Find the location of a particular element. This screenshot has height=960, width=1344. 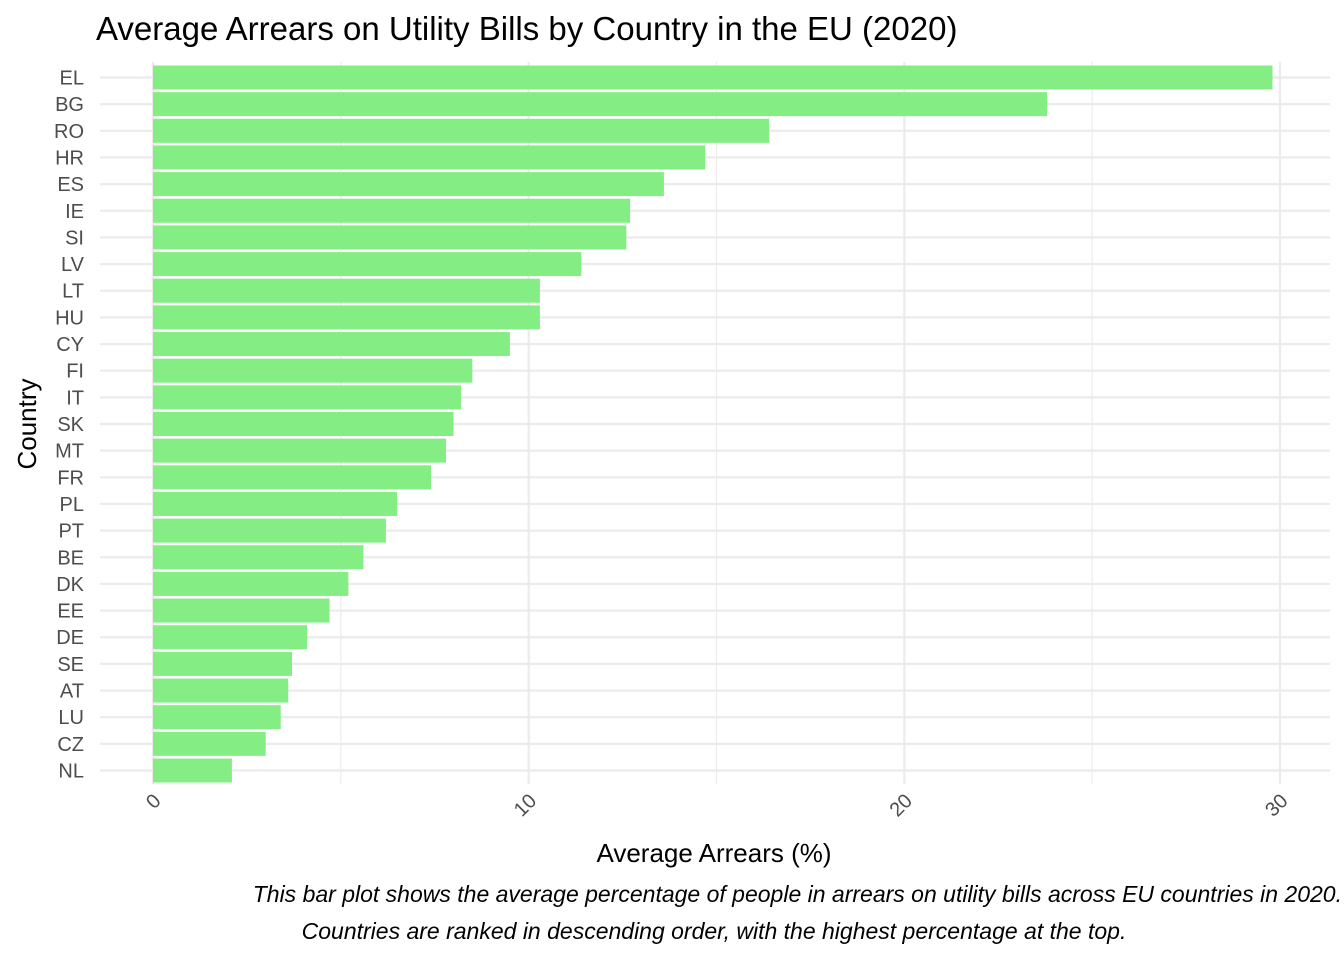

y-tick-label: NL is located at coordinates (71, 772).